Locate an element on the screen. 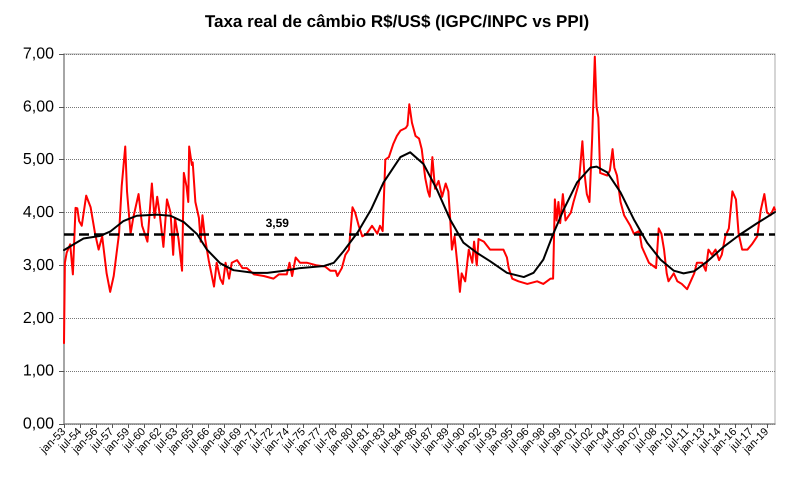 This screenshot has width=794, height=495. y-tick-label: 5,00 is located at coordinates (38, 159).